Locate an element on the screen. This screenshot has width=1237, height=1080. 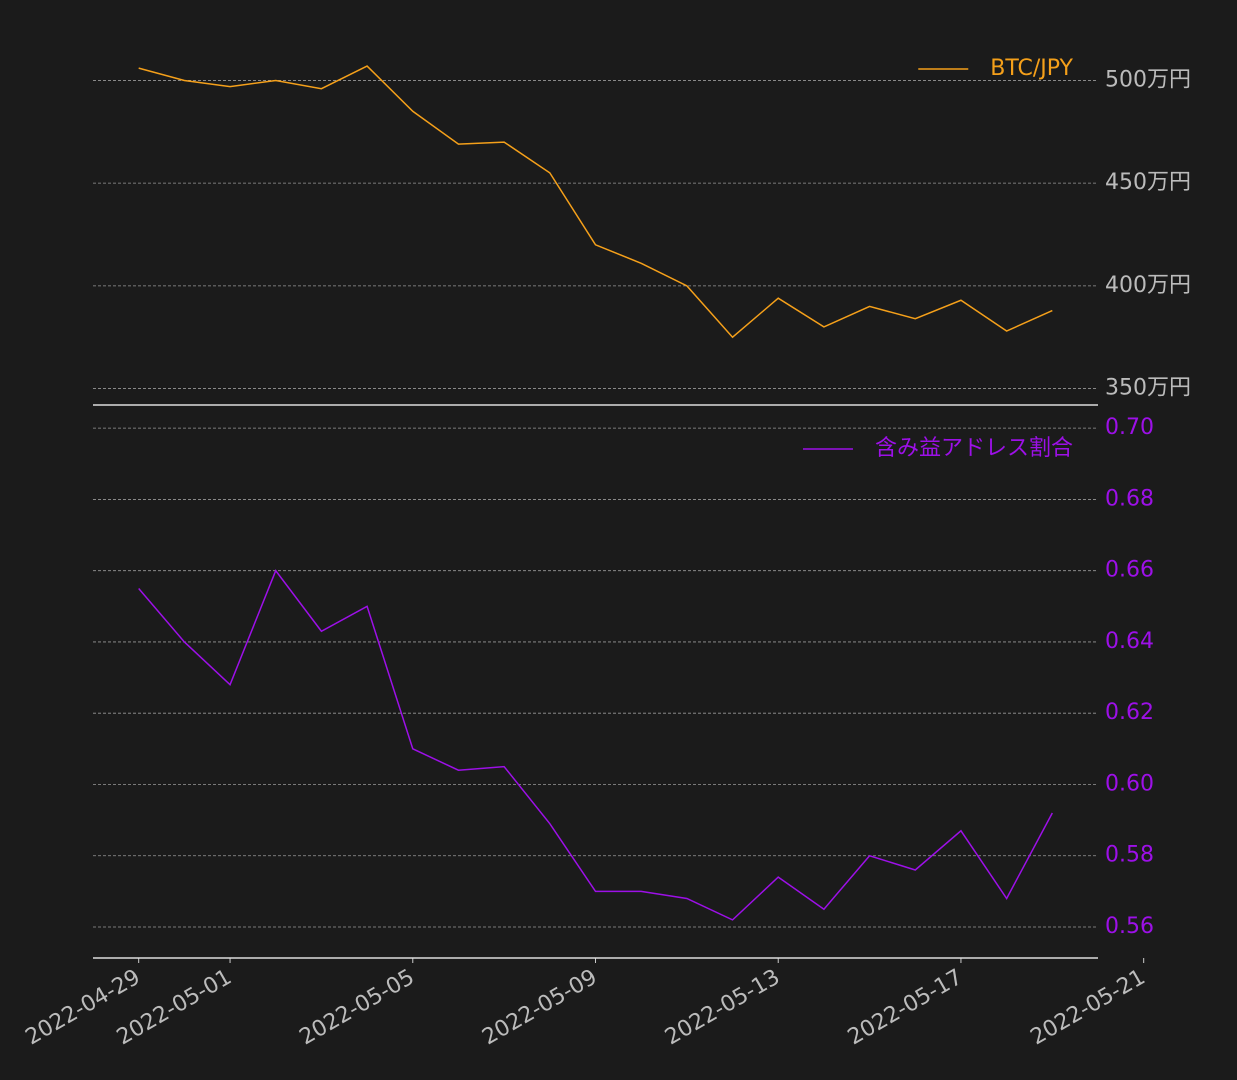
y-tick-label: 500万円 is located at coordinates (1148, 79).